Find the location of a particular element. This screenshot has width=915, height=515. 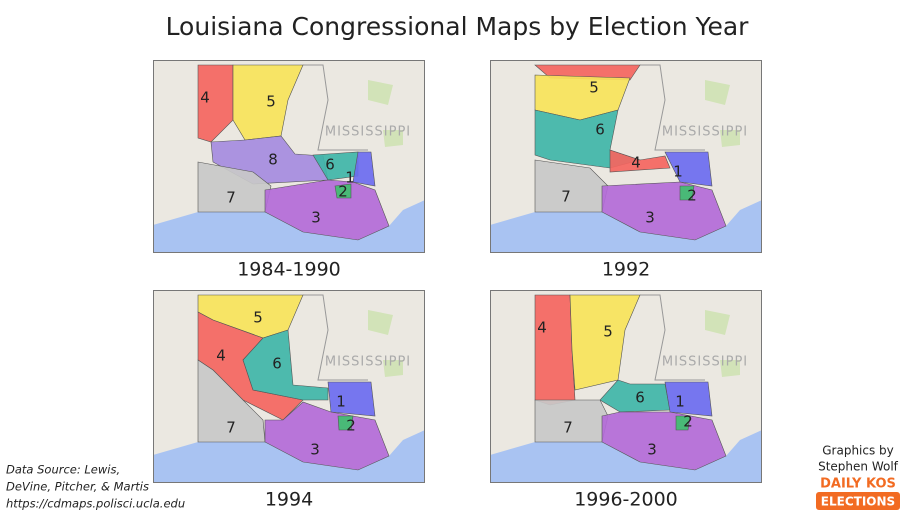

logo-bottom: ELECTIONS is located at coordinates (858, 502).